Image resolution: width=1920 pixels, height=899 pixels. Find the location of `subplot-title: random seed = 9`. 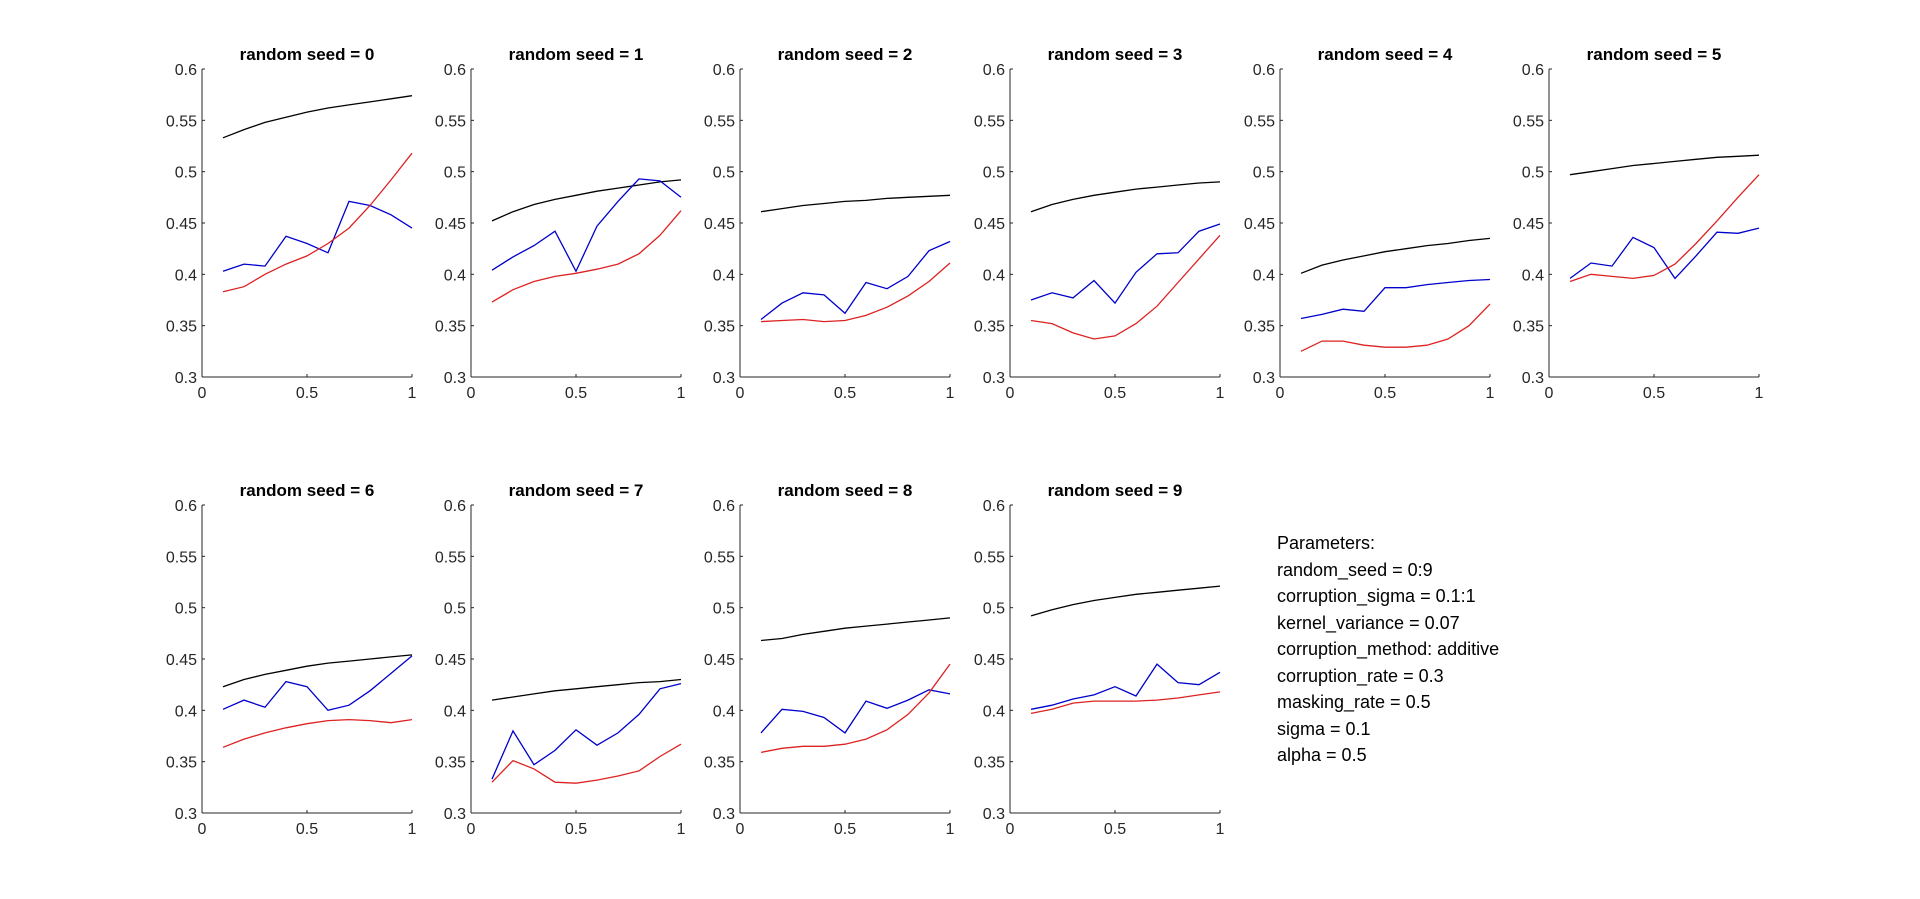

subplot-title: random seed = 9 is located at coordinates (1115, 490).